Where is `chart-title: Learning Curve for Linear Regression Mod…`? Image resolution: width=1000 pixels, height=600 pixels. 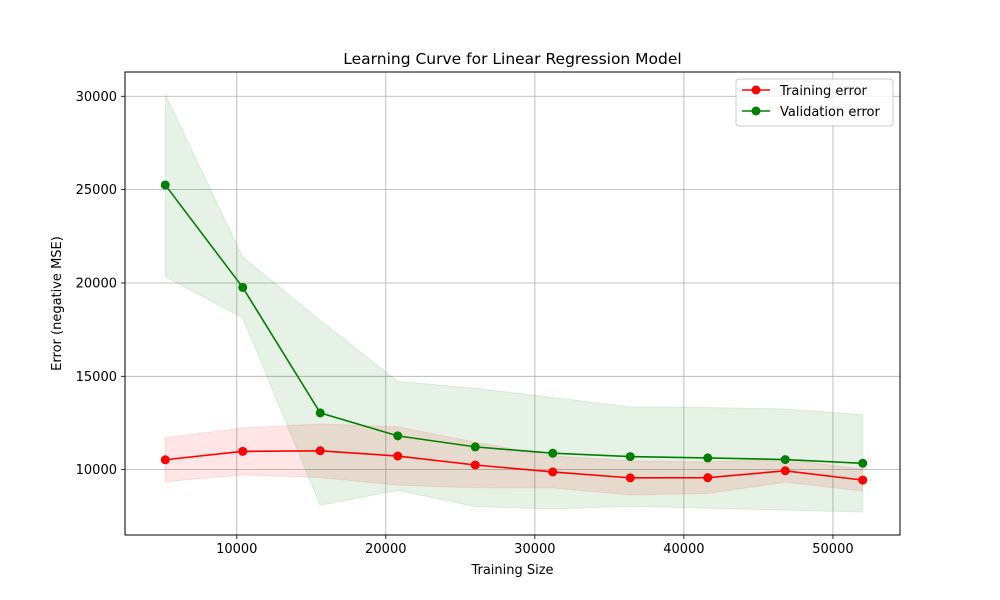 chart-title: Learning Curve for Linear Regression Mod… is located at coordinates (512, 59).